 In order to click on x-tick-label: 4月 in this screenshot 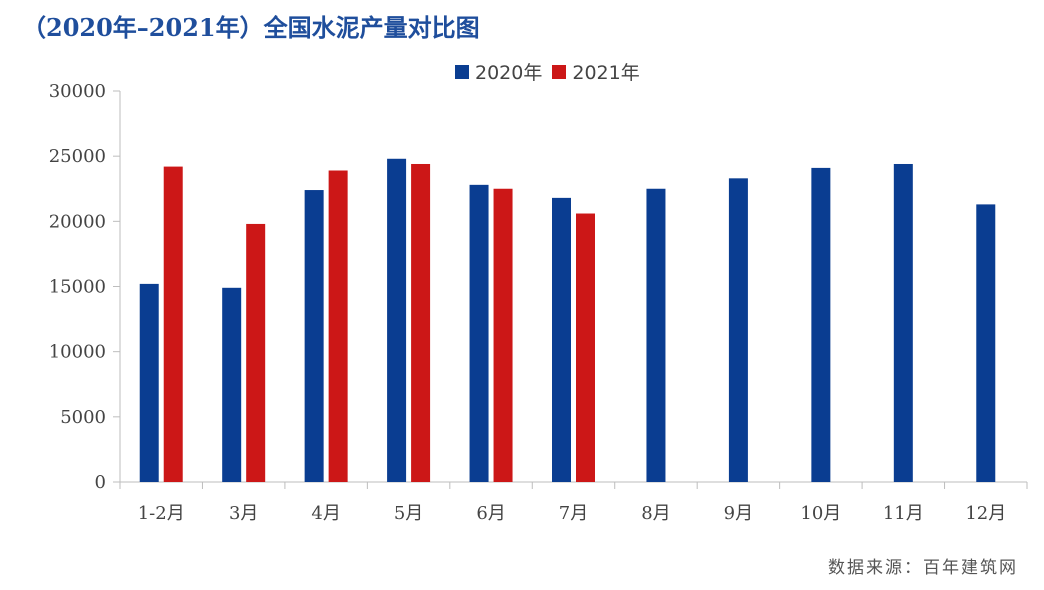, I will do `click(325, 513)`.